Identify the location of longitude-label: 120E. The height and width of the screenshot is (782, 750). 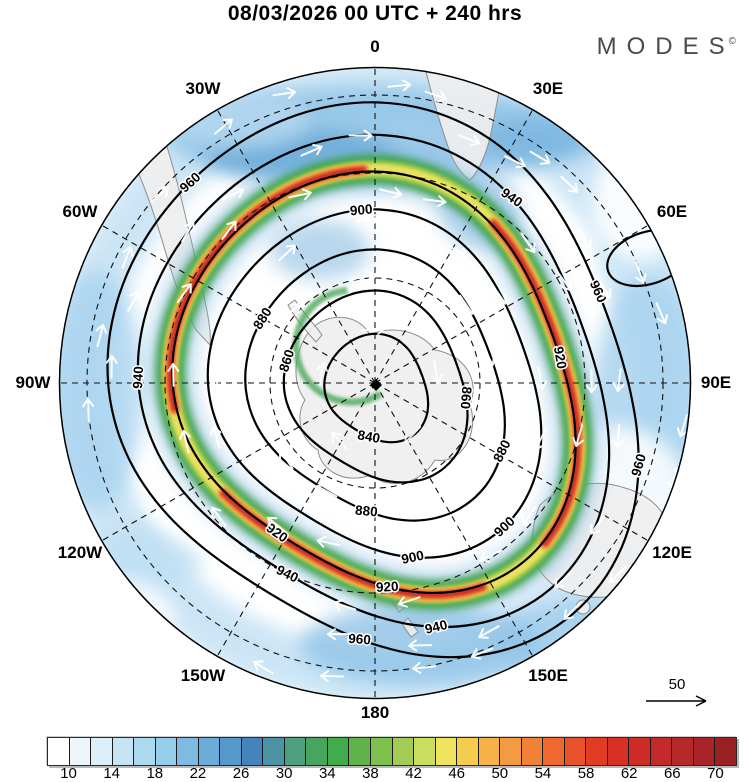
(672, 552).